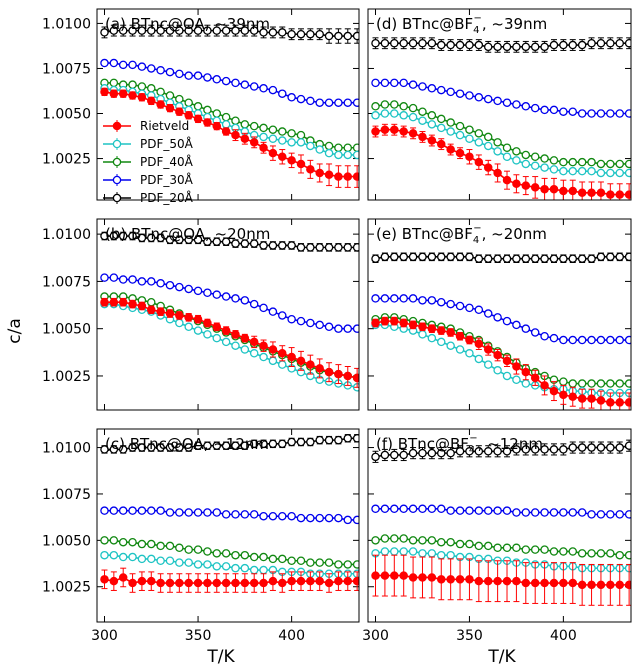 This screenshot has width=633, height=666. I want to click on plot-area-e, so click(501, 331).